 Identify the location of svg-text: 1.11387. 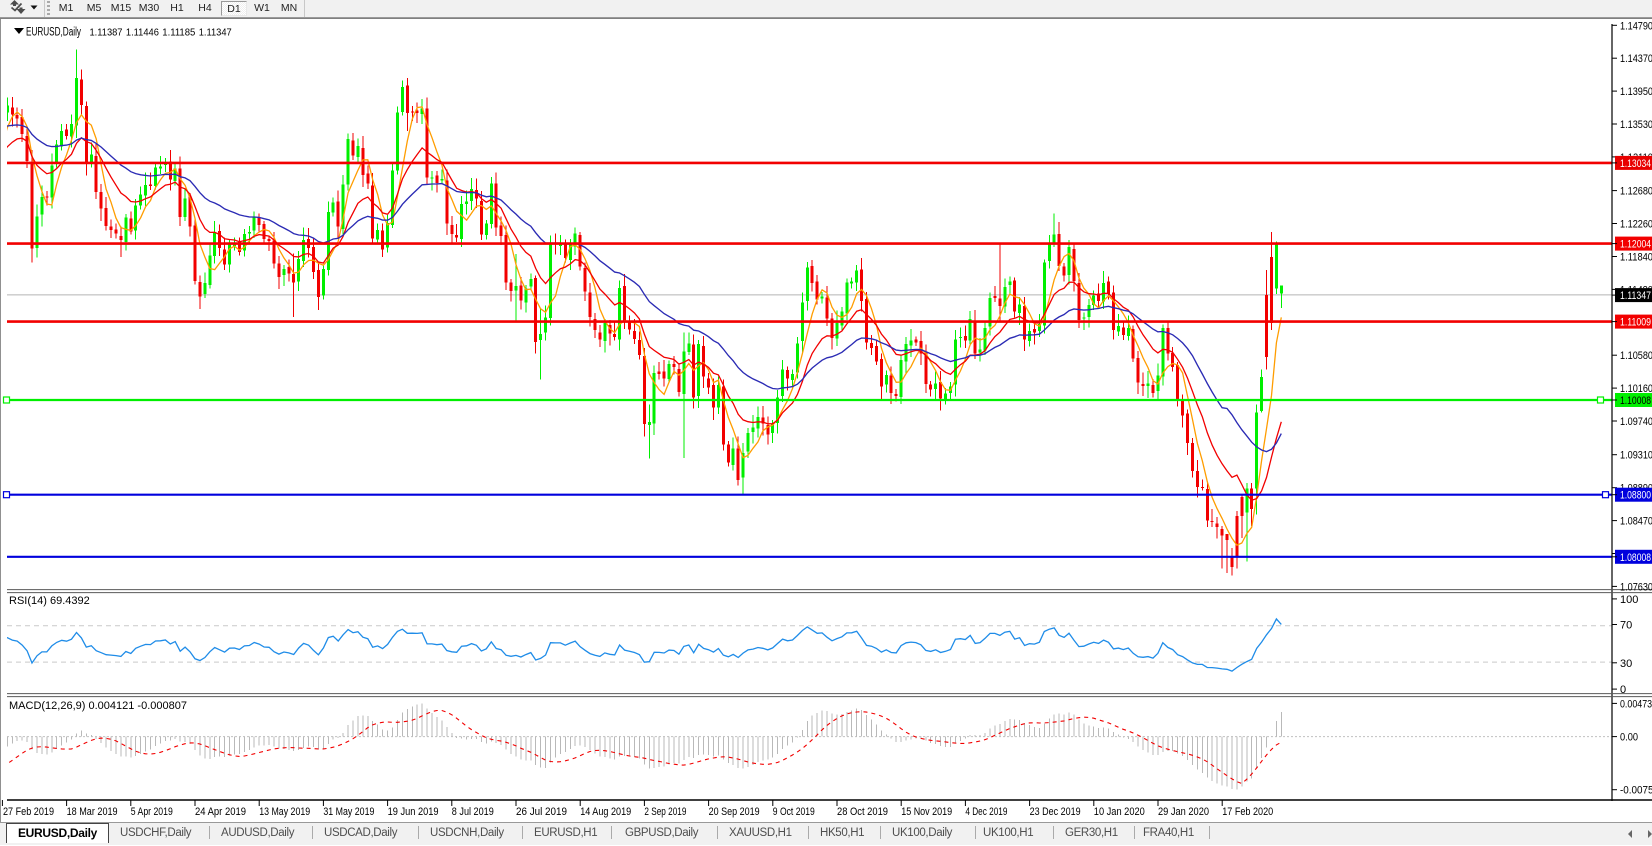
(106, 33).